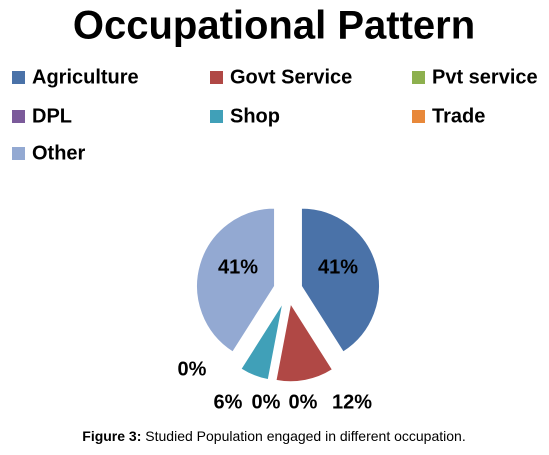 This screenshot has height=455, width=549. I want to click on caption-label: Figure 3:, so click(111, 436).